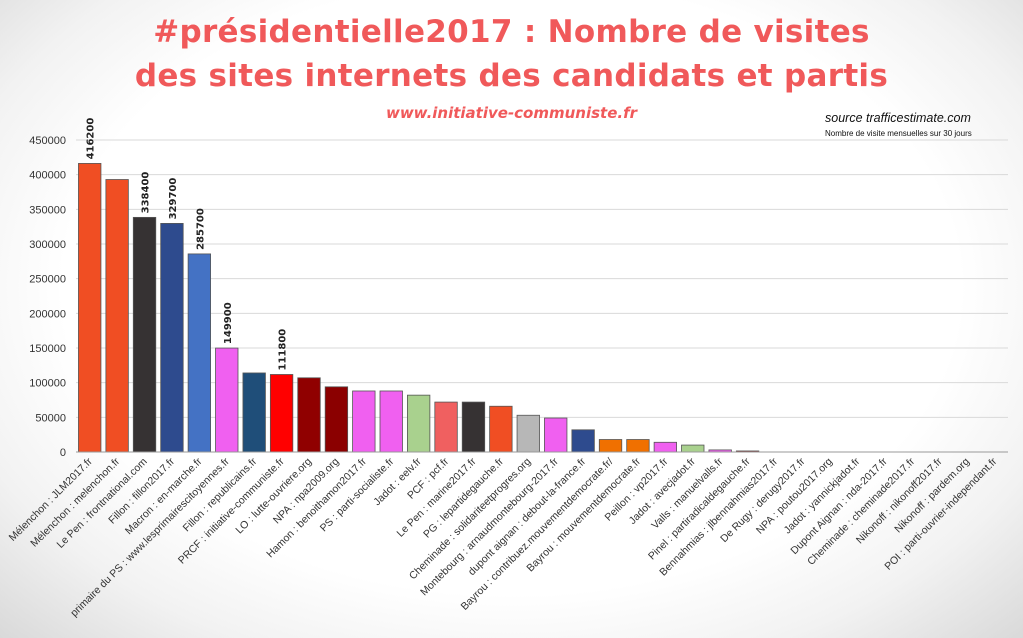 The width and height of the screenshot is (1023, 638). What do you see at coordinates (47, 245) in the screenshot?
I see `y-tick-label: 300000` at bounding box center [47, 245].